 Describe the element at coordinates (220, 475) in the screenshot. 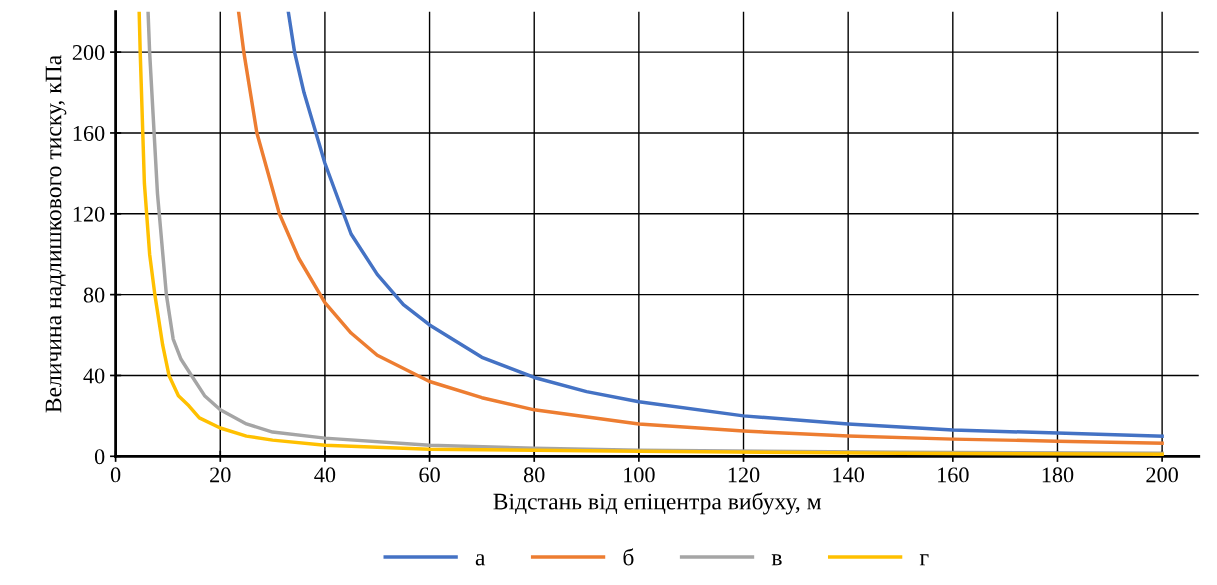

I see `x-tick-label: 20` at that location.